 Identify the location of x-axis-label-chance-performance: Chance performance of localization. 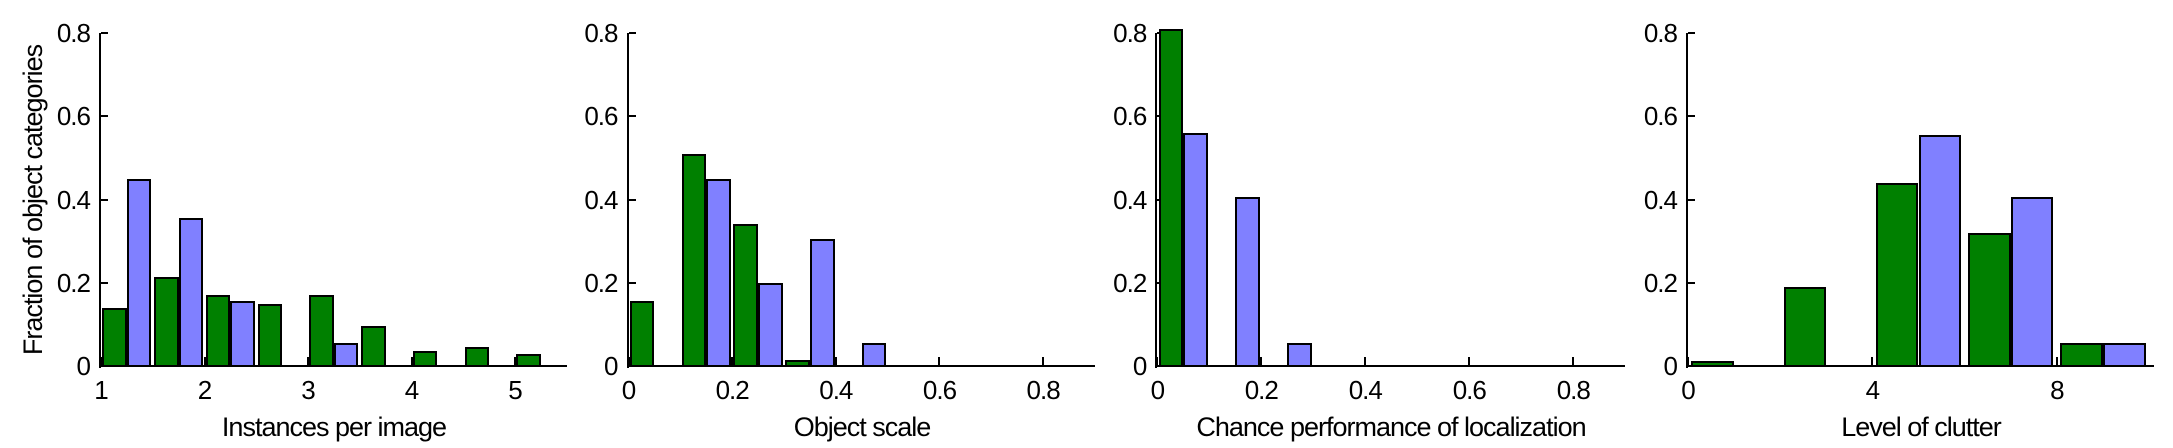
(1391, 427).